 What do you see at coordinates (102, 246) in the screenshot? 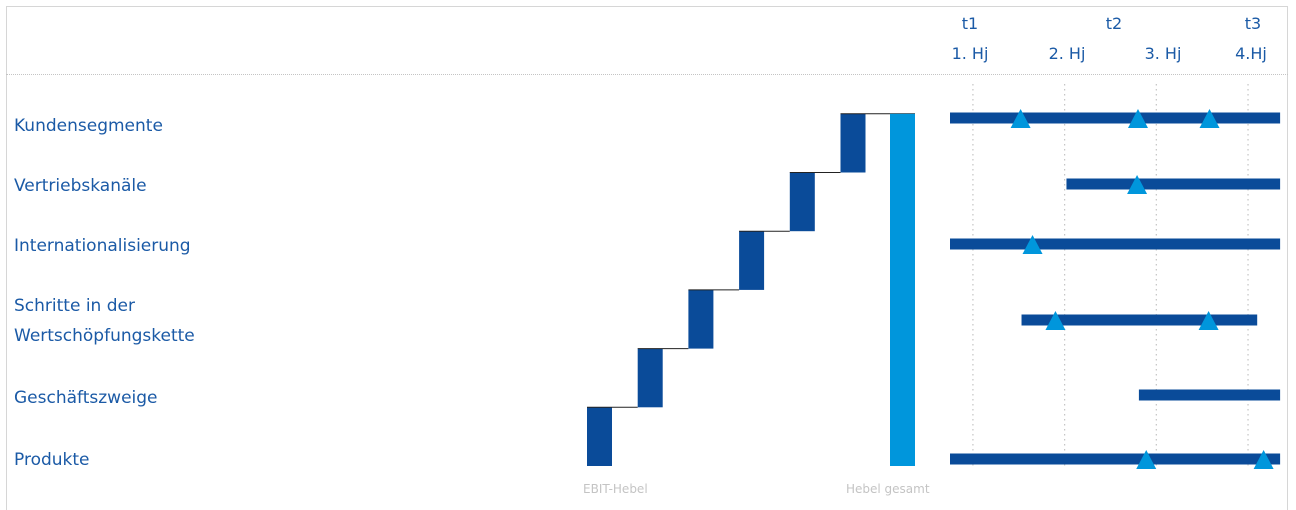
I see `row-label-internationalisierung: Internationalisierung` at bounding box center [102, 246].